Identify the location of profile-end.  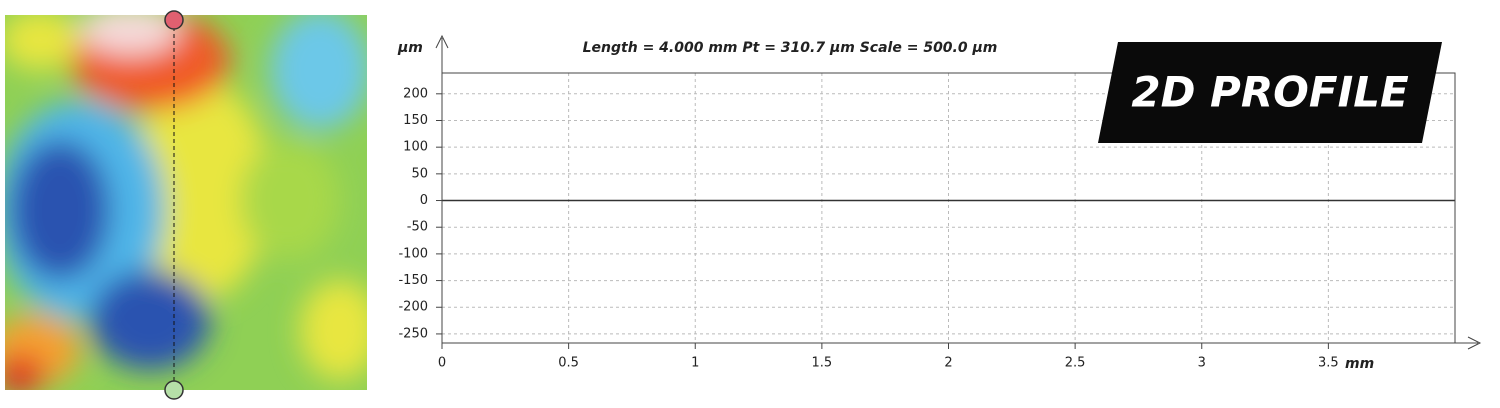
(174, 390).